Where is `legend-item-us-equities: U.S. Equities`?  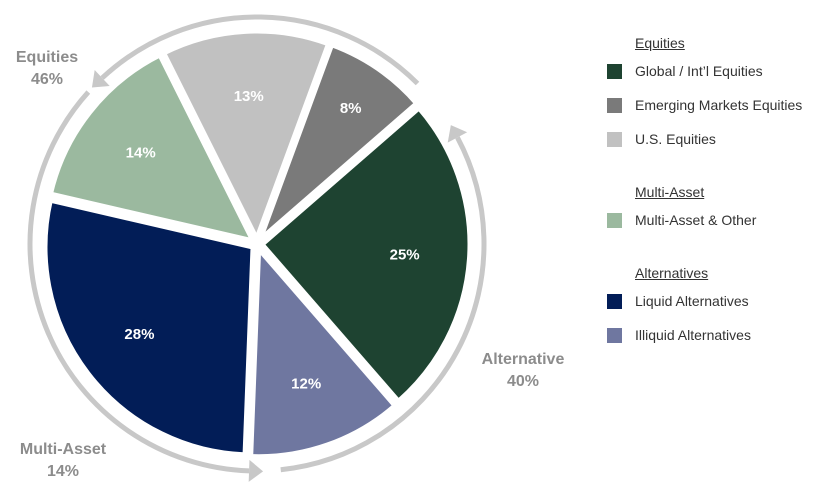 legend-item-us-equities: U.S. Equities is located at coordinates (716, 139).